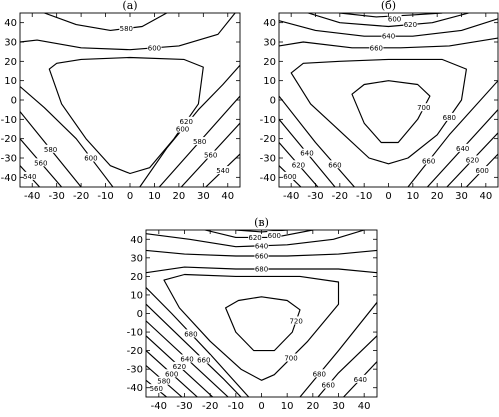 The height and width of the screenshot is (417, 499). Describe the element at coordinates (203, 196) in the screenshot. I see `x-tick-label: 30` at that location.